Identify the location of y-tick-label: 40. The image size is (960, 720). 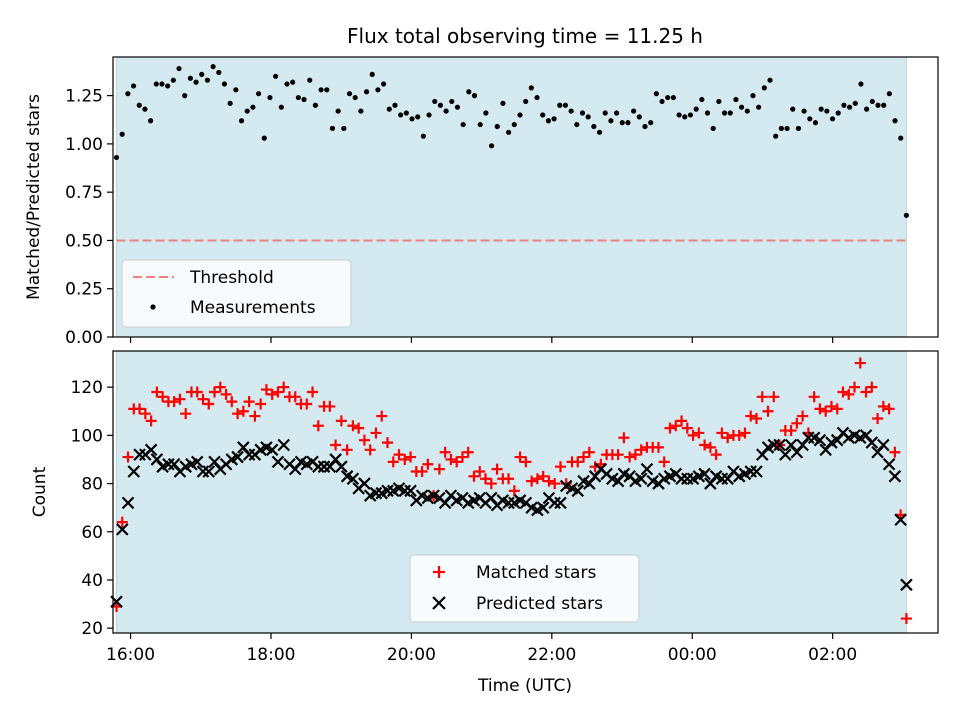
(92, 581).